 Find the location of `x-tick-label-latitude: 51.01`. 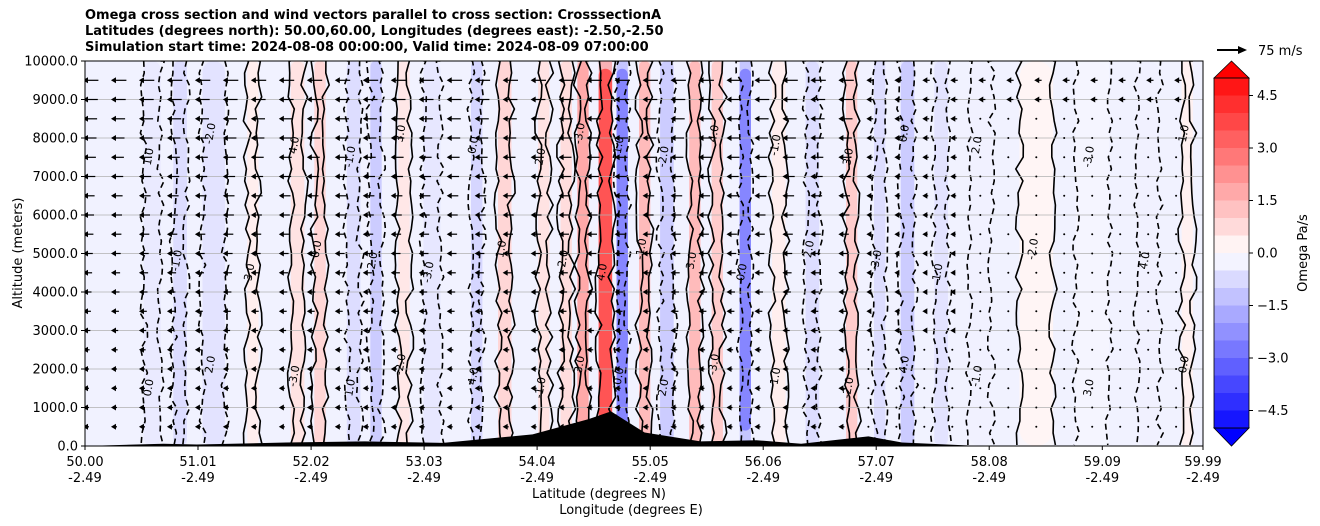

x-tick-label-latitude: 51.01 is located at coordinates (197, 462).